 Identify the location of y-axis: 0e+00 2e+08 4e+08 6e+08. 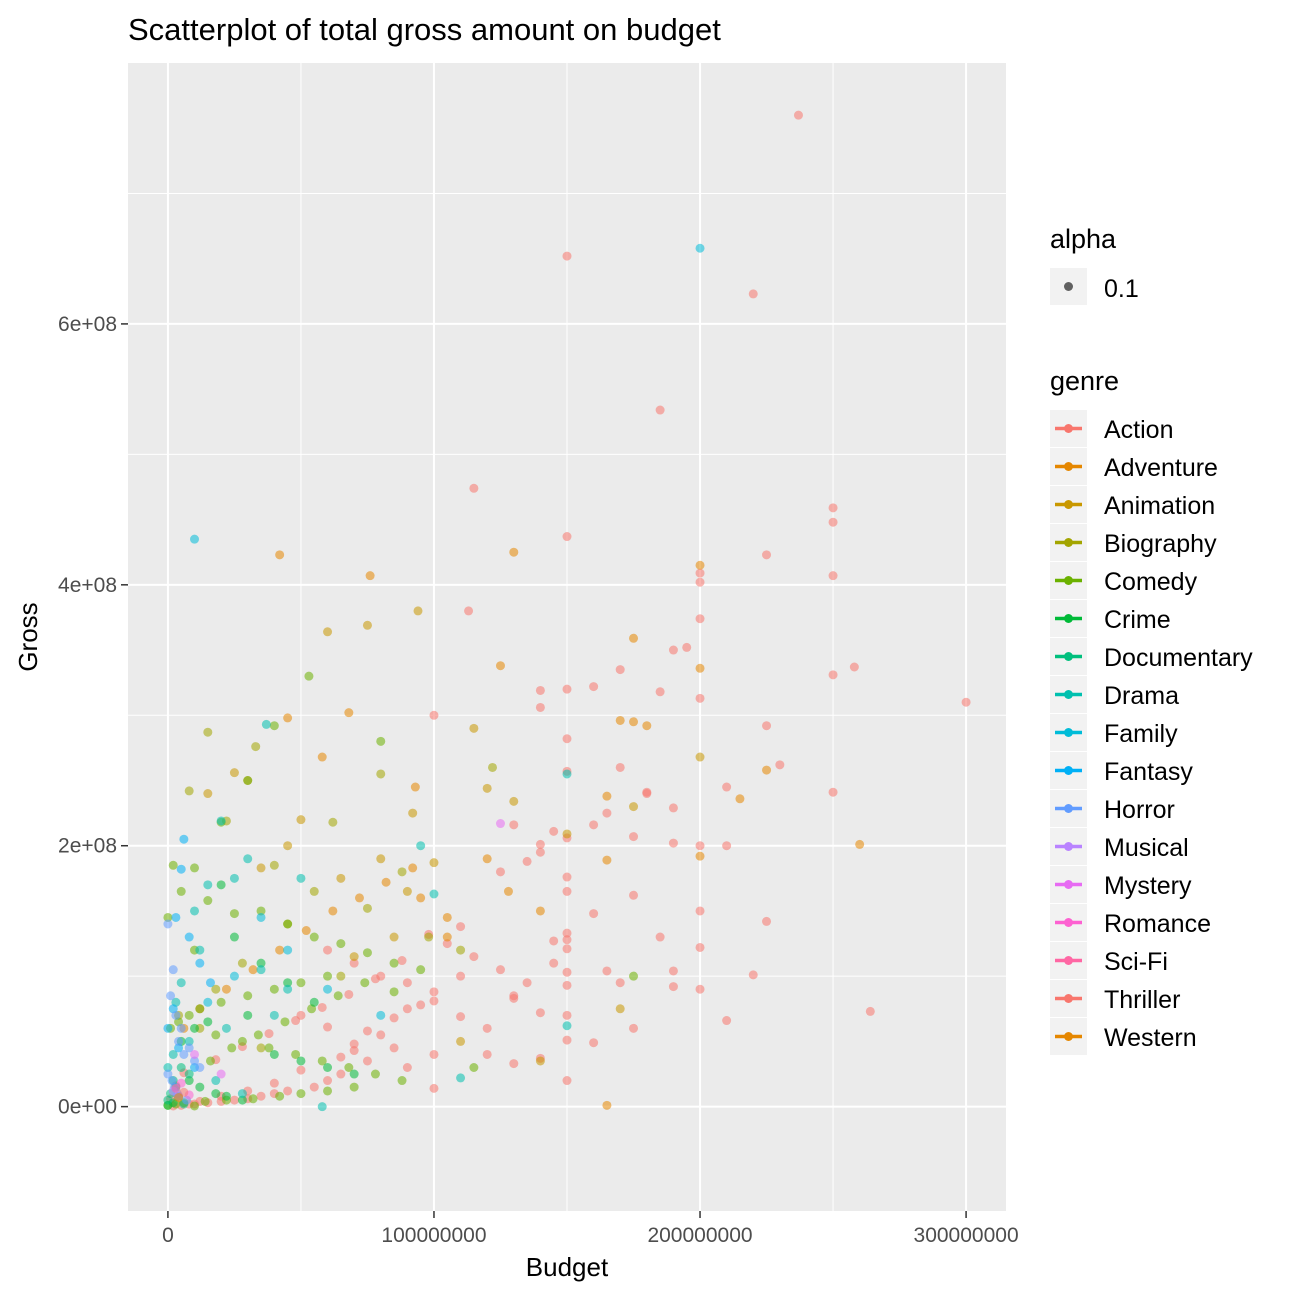
(93, 716).